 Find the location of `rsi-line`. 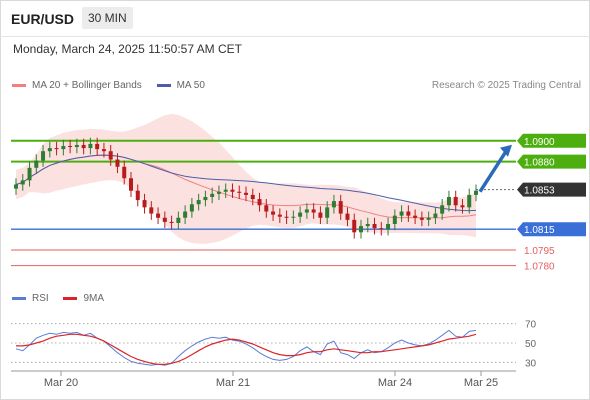

rsi-line is located at coordinates (246, 347).